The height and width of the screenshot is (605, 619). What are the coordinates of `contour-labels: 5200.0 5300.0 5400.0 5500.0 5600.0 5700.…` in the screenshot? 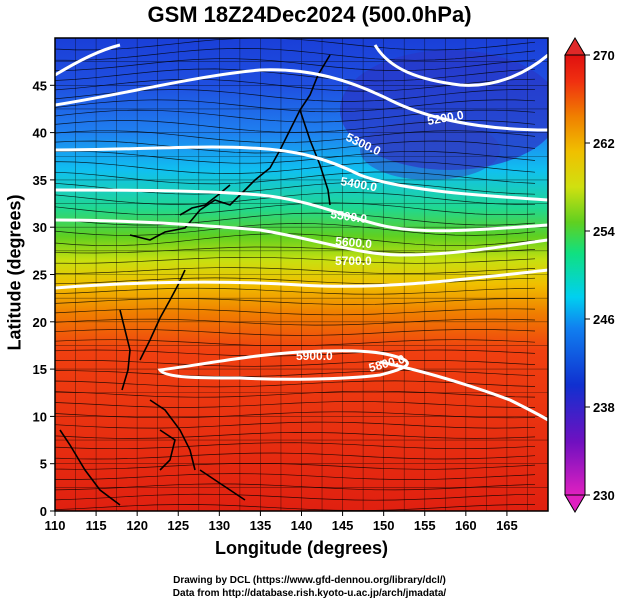 It's located at (380, 241).